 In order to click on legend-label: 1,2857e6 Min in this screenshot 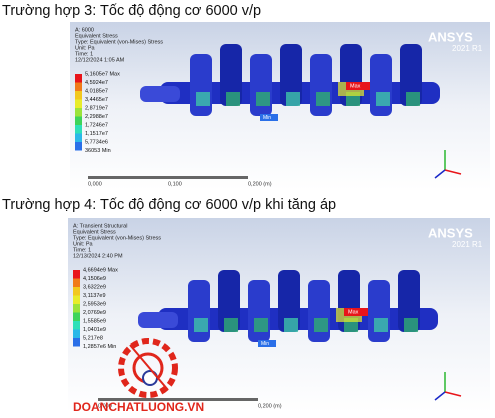, I will do `click(99, 347)`.